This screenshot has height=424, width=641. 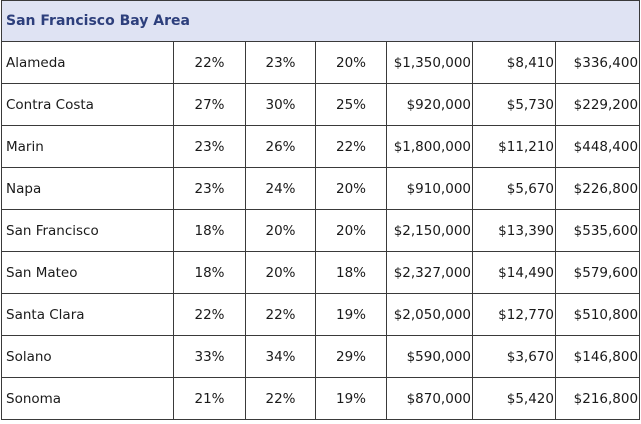 I want to click on money-cell: $11,210, so click(x=514, y=146).